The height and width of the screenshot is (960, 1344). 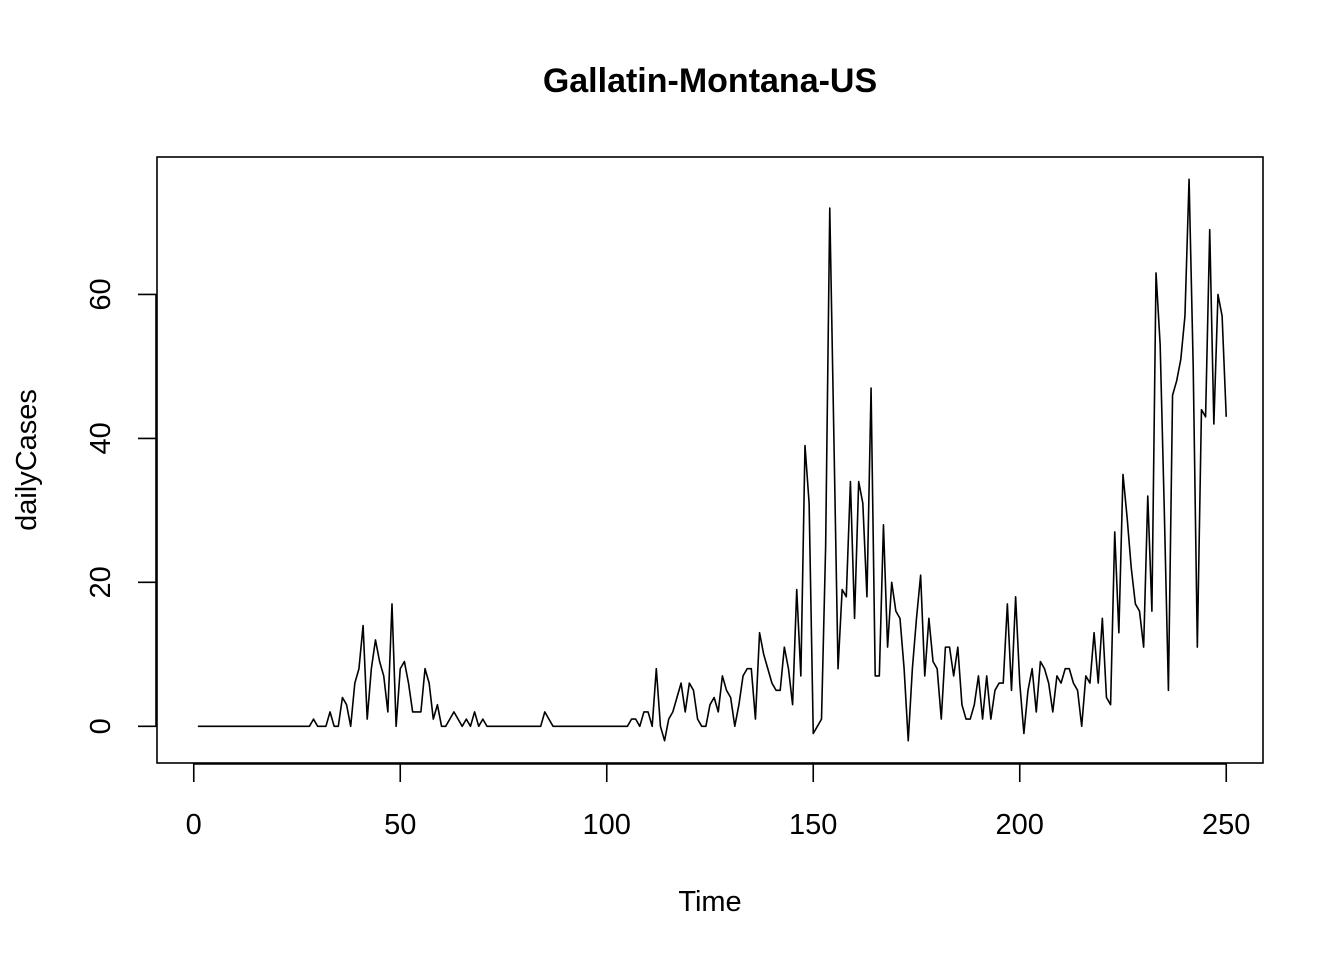 What do you see at coordinates (607, 825) in the screenshot?
I see `x-tick-label: 100` at bounding box center [607, 825].